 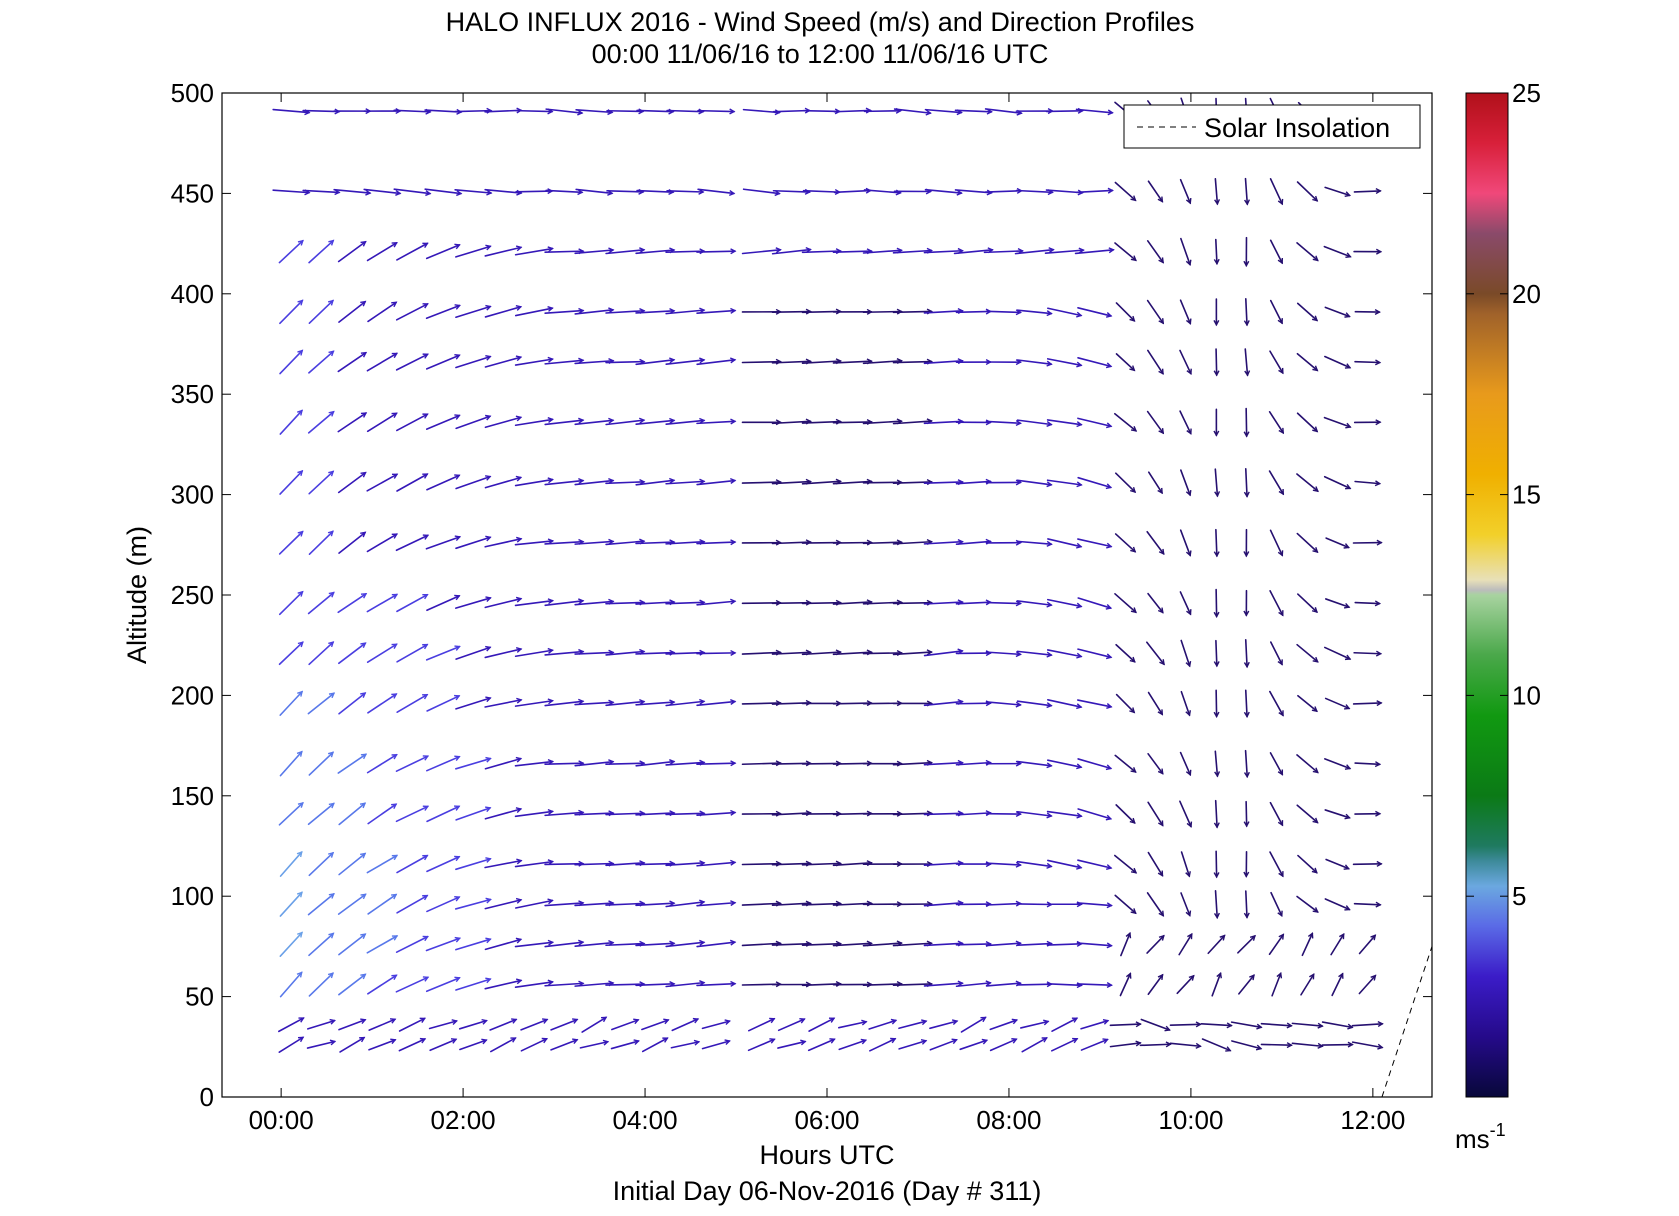 What do you see at coordinates (192, 394) in the screenshot?
I see `y-tick-label: 350` at bounding box center [192, 394].